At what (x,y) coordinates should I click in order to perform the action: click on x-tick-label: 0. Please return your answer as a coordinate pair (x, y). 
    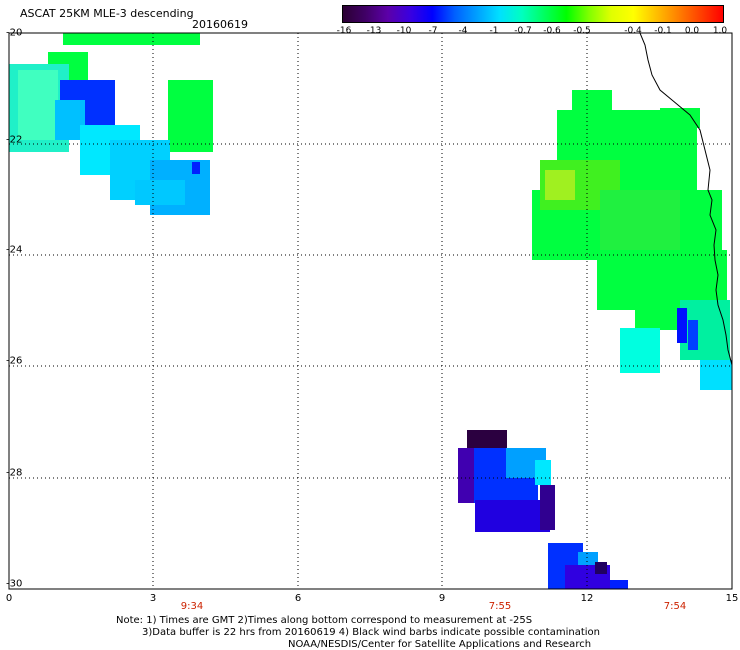
    Looking at the image, I should click on (9, 598).